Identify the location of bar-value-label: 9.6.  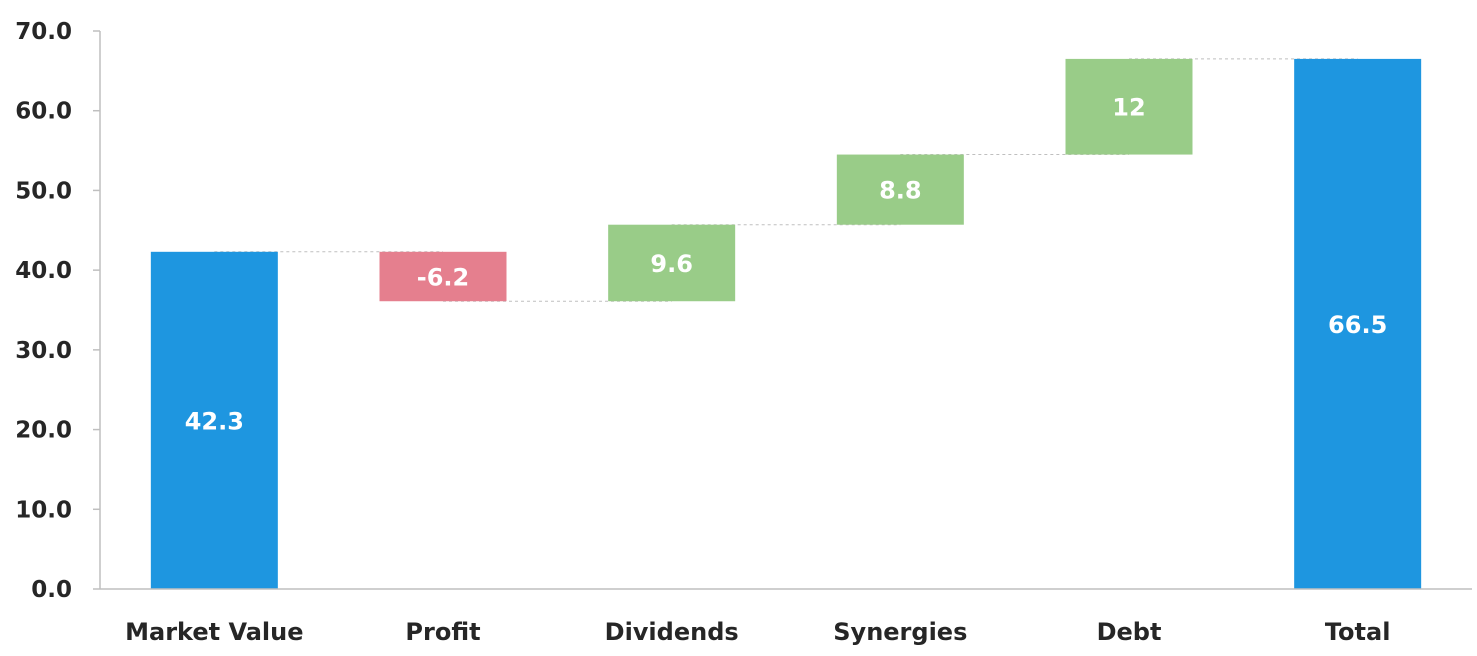
(671, 264).